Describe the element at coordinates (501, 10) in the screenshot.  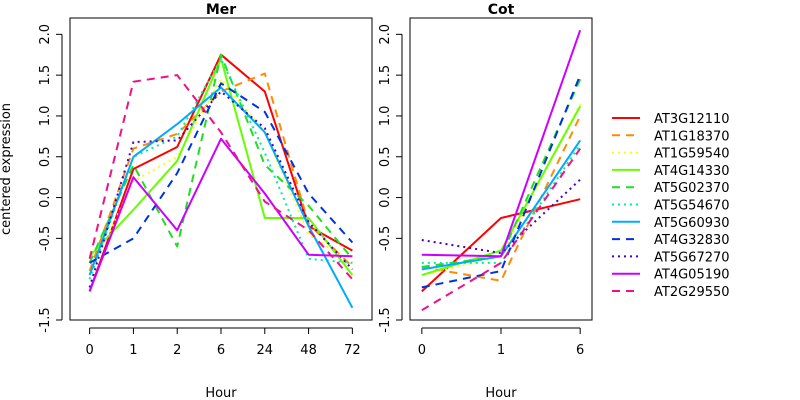
I see `panel-title: Cot` at that location.